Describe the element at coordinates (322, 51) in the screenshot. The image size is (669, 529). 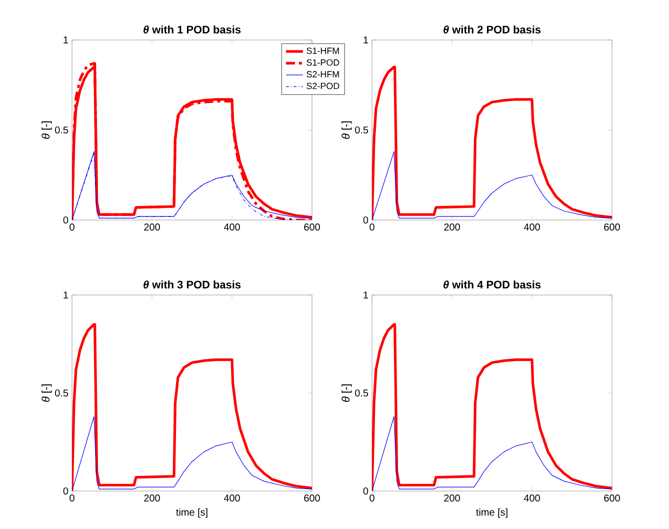
I see `legend-label: S1-HFM` at that location.